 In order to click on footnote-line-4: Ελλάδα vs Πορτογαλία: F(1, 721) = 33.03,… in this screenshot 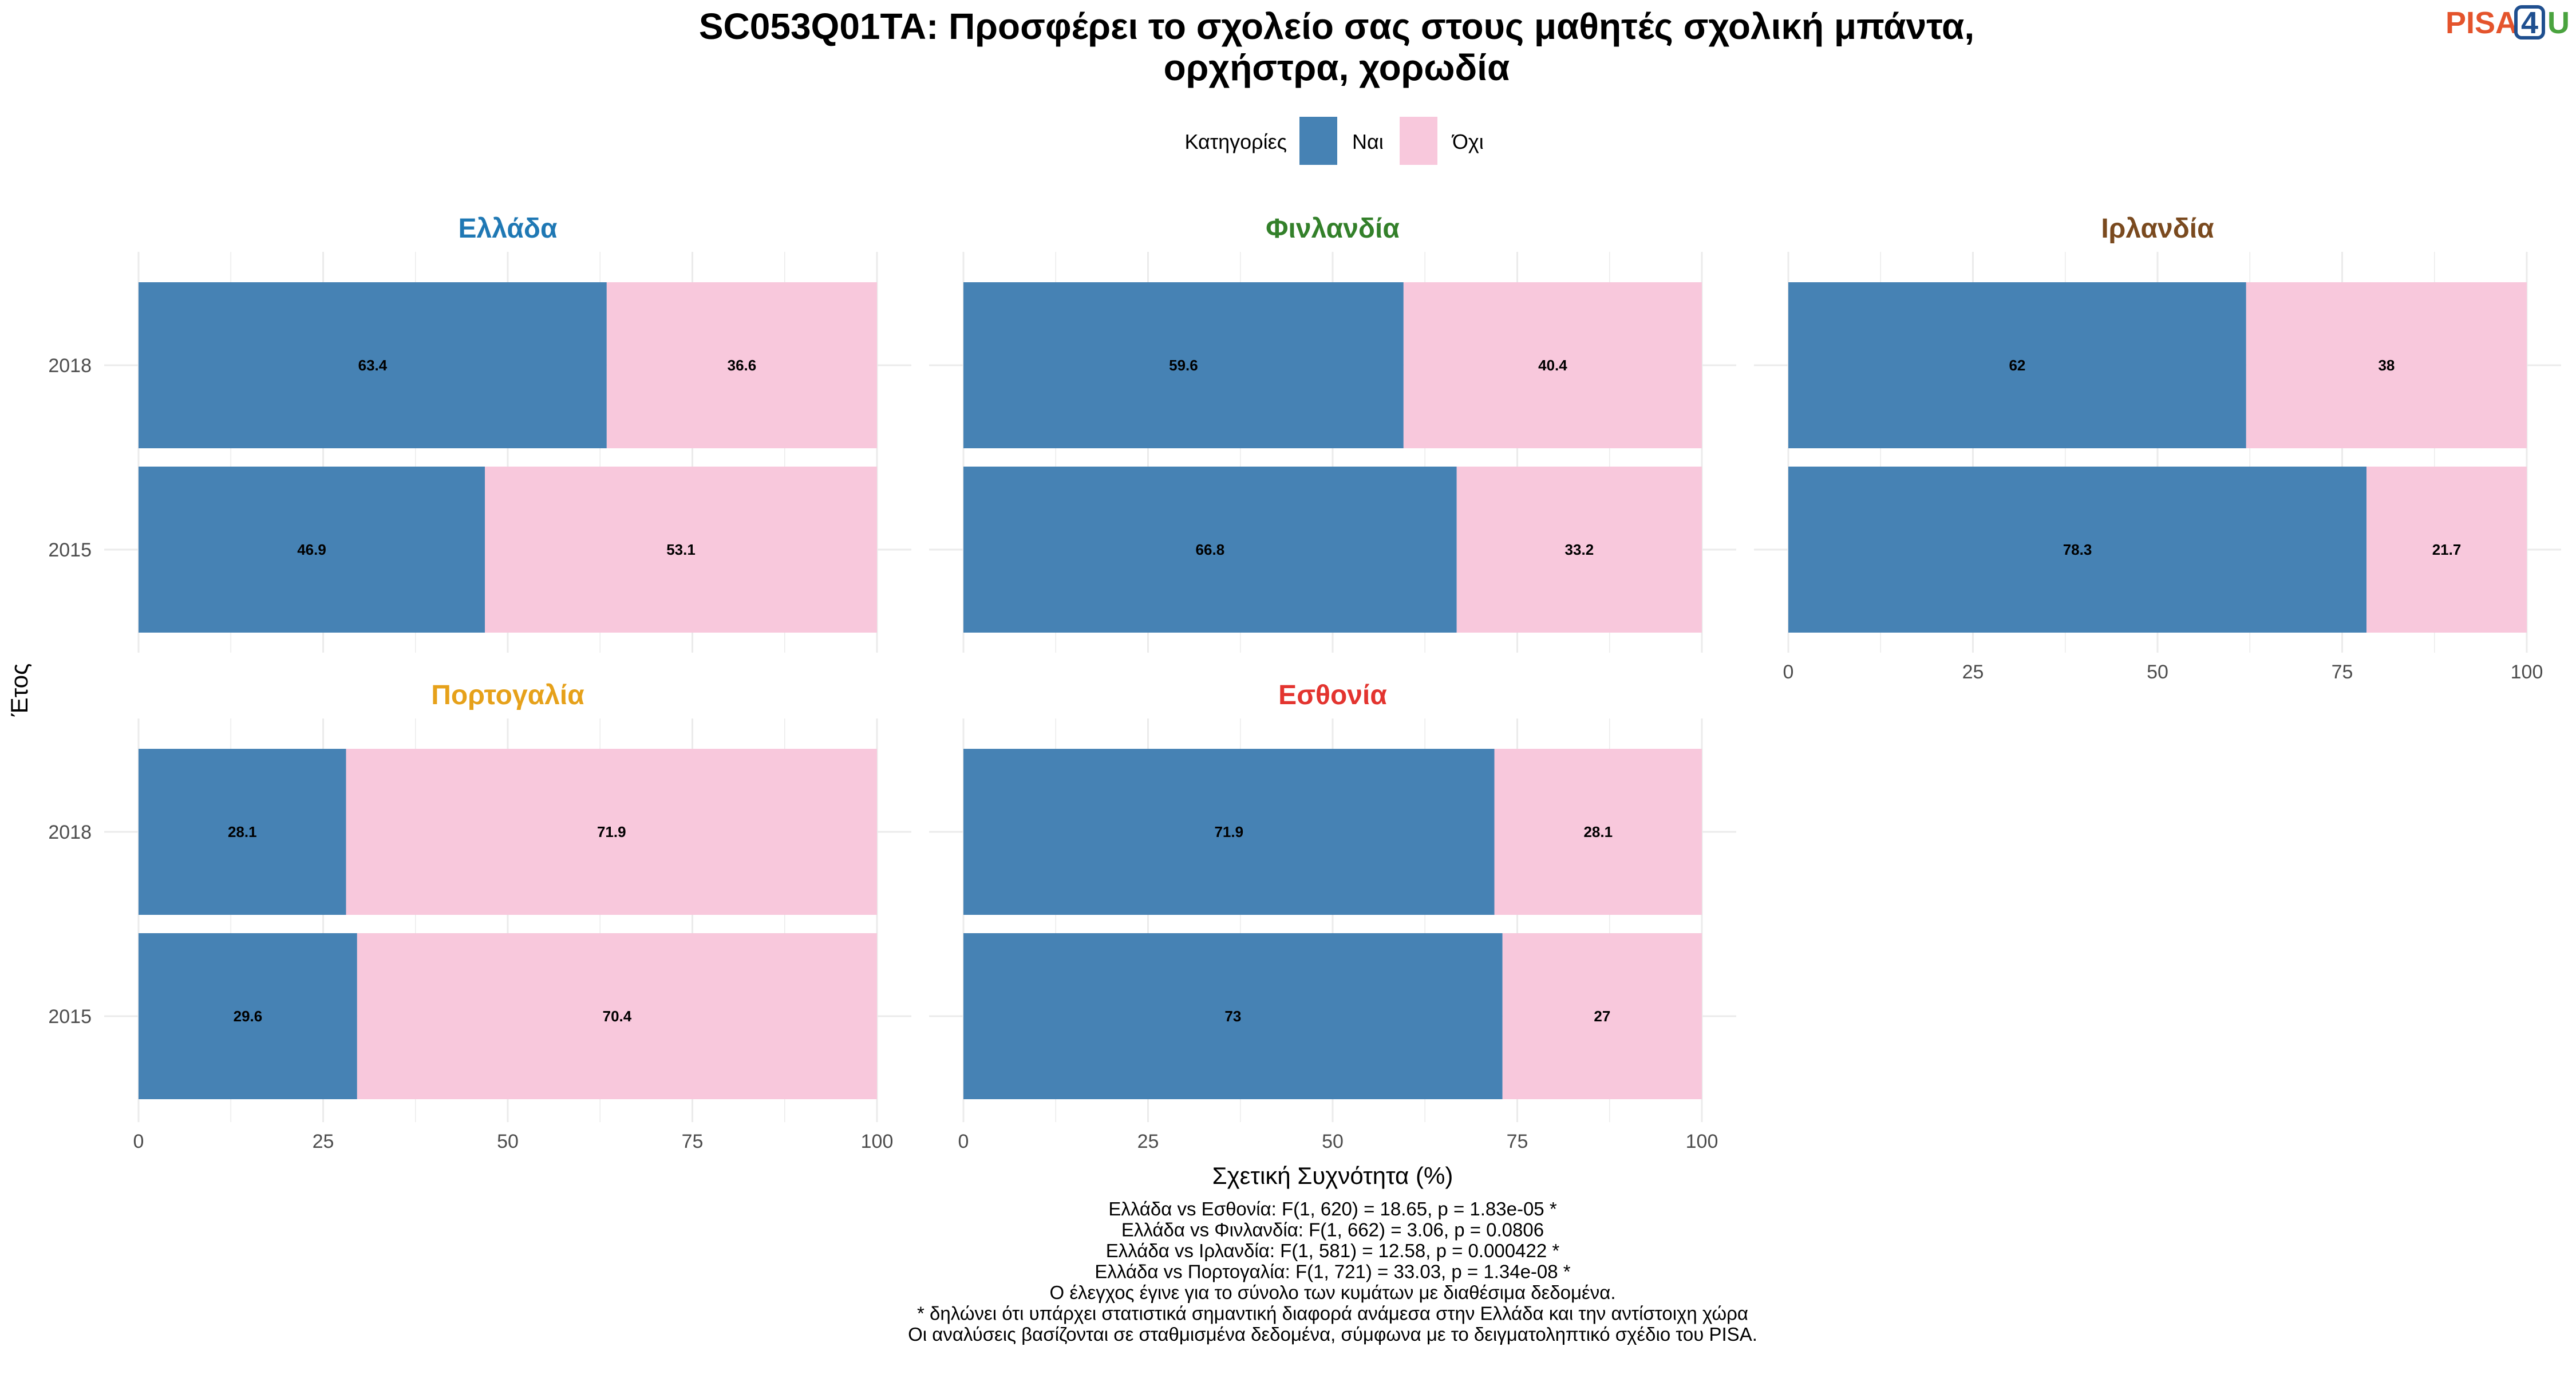, I will do `click(1332, 1272)`.